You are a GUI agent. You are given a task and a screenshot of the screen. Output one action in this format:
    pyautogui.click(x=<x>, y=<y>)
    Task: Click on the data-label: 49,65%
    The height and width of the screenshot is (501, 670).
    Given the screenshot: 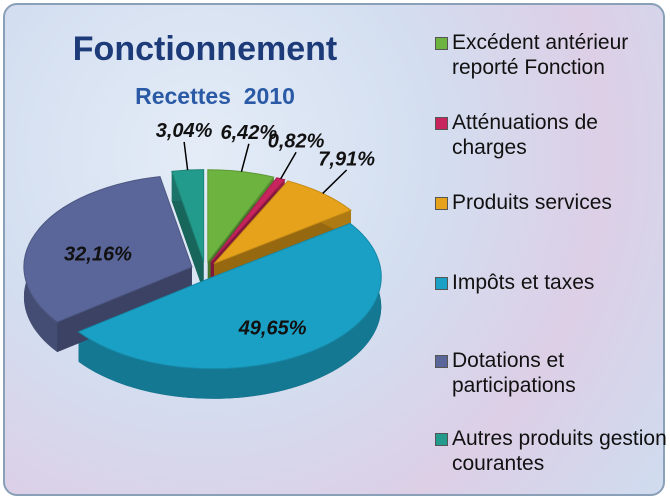 What is the action you would take?
    pyautogui.click(x=272, y=329)
    